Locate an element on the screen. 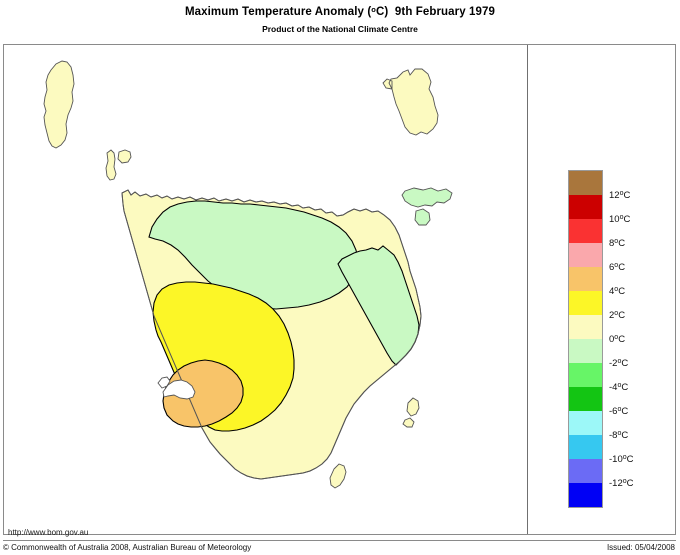  footer-divider is located at coordinates (339, 540).